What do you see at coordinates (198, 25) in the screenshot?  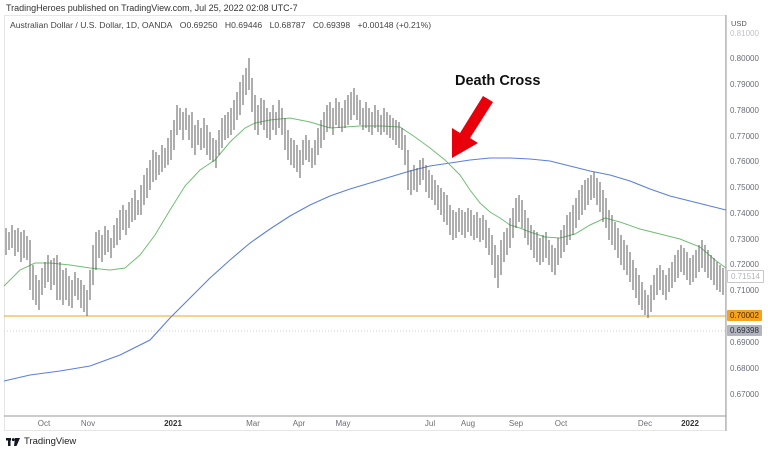 I see `ohlc-open: O0.69250` at bounding box center [198, 25].